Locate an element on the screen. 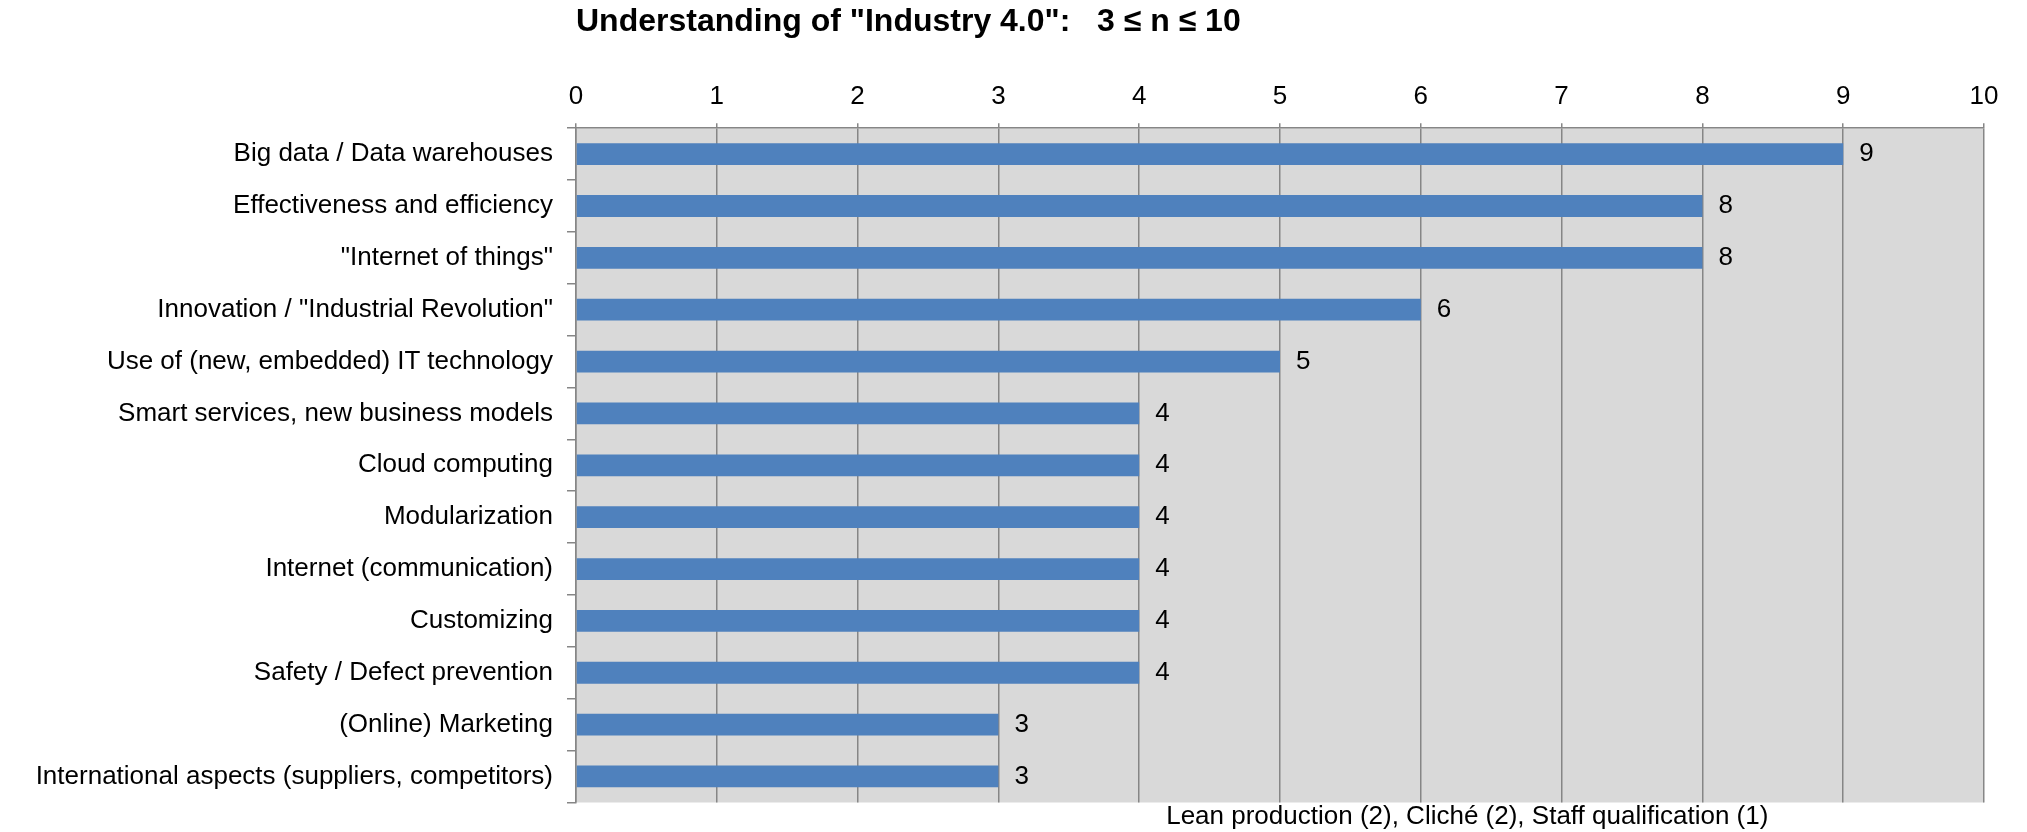  y-tick-label: Use of (new, embedded) IT technology is located at coordinates (329, 359).